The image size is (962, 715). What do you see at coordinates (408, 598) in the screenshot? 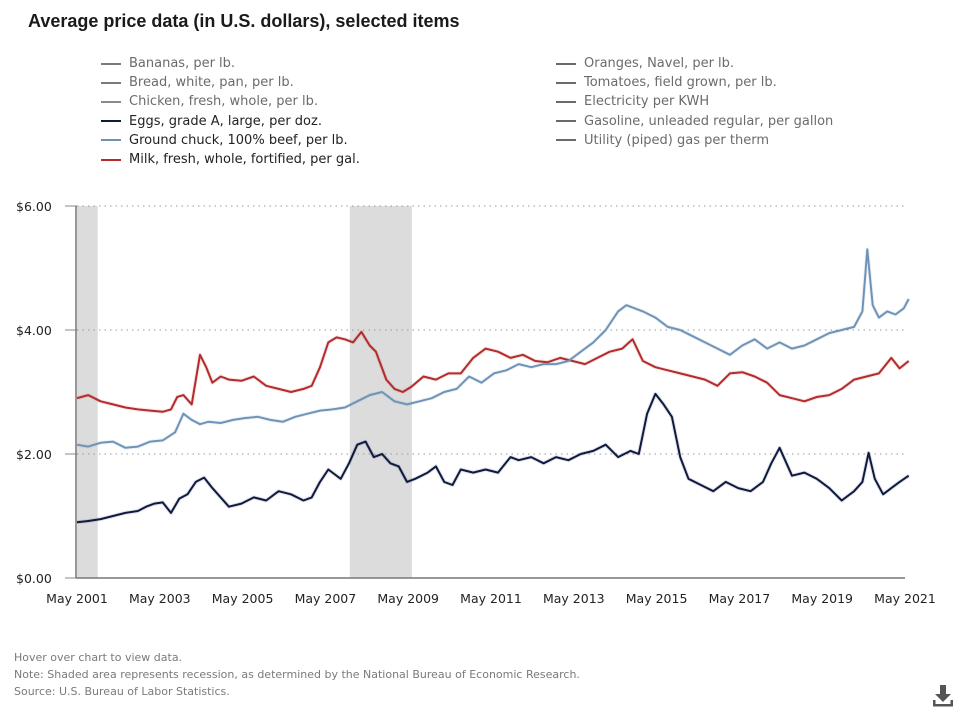
I see `x-tick-label: May 2009` at bounding box center [408, 598].